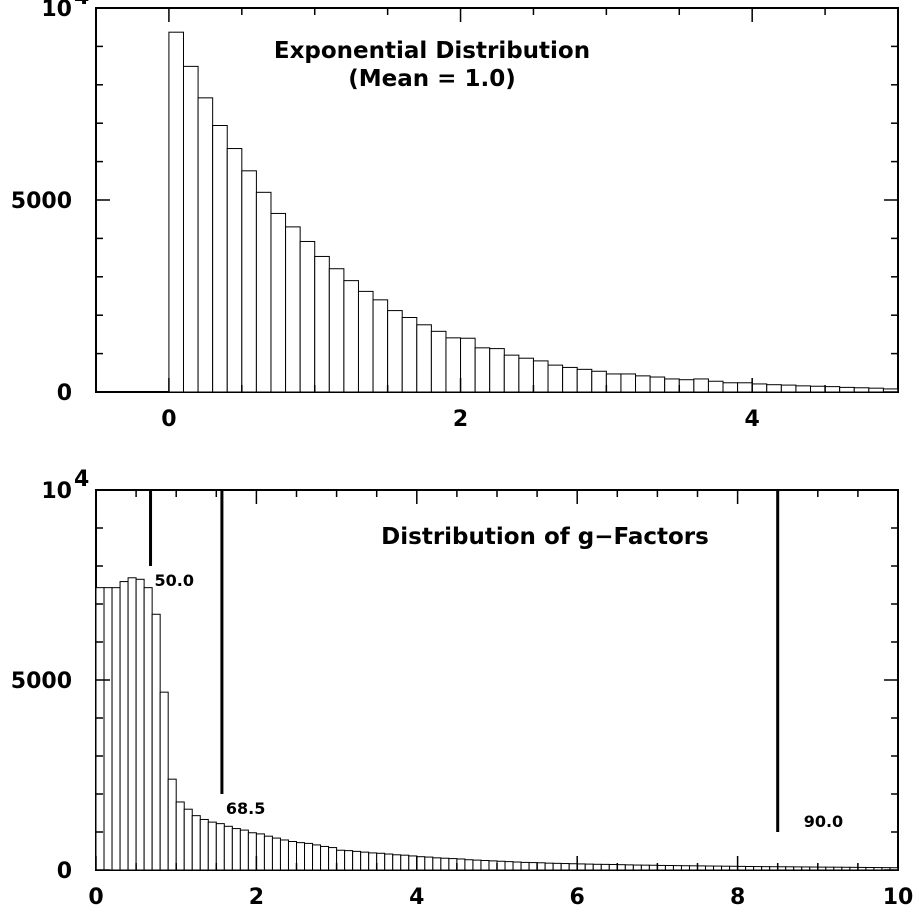 The width and height of the screenshot is (919, 920). Describe the element at coordinates (432, 51) in the screenshot. I see `chart-title: Exponential Distribution` at that location.